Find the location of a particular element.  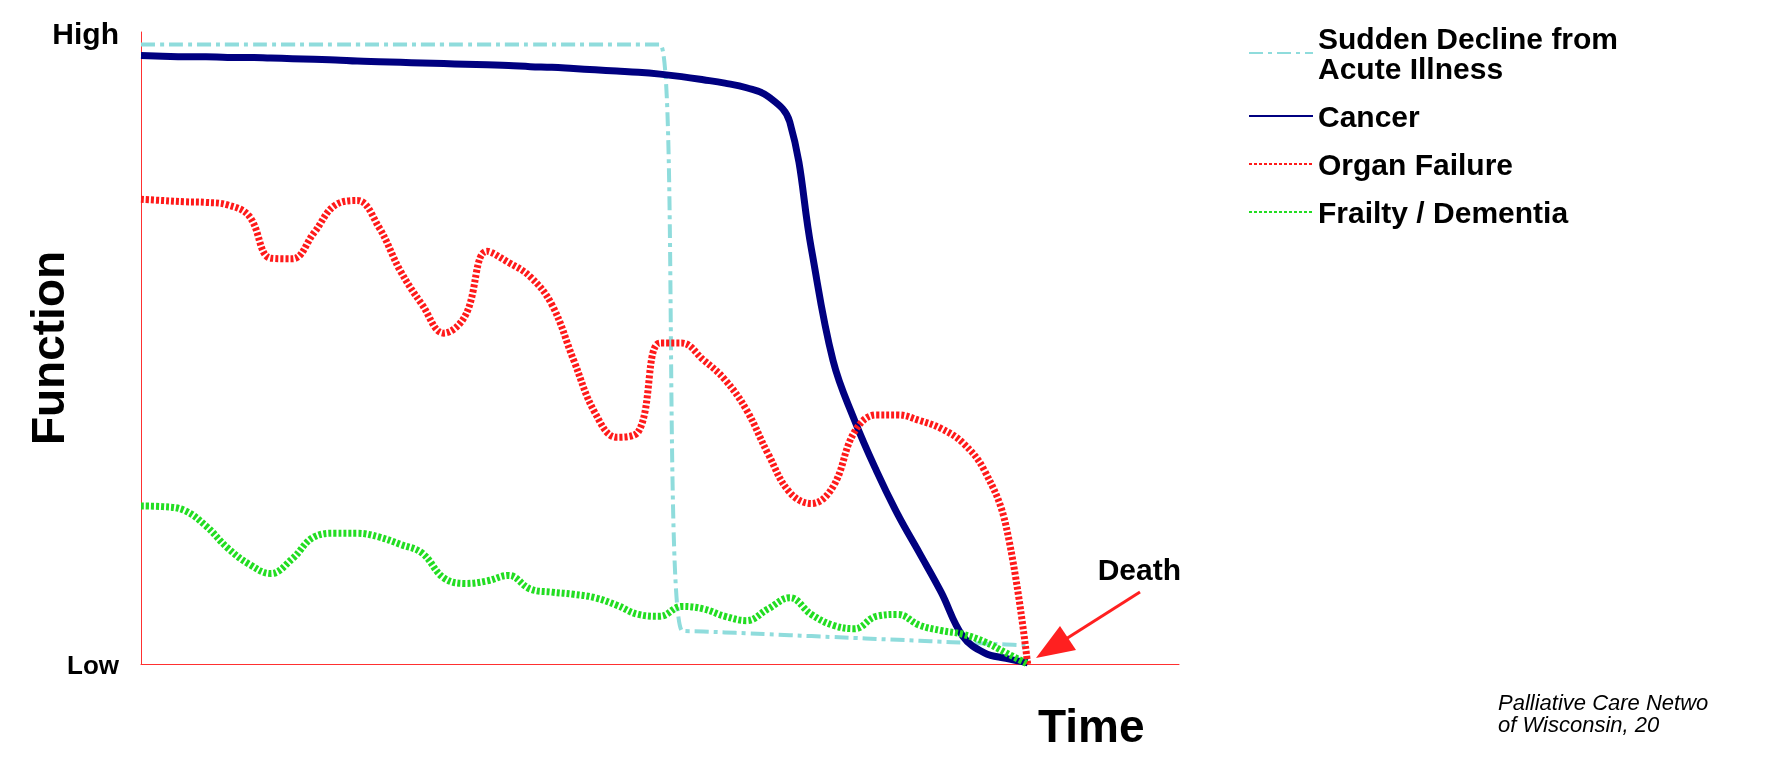

text: High is located at coordinates (86, 33).